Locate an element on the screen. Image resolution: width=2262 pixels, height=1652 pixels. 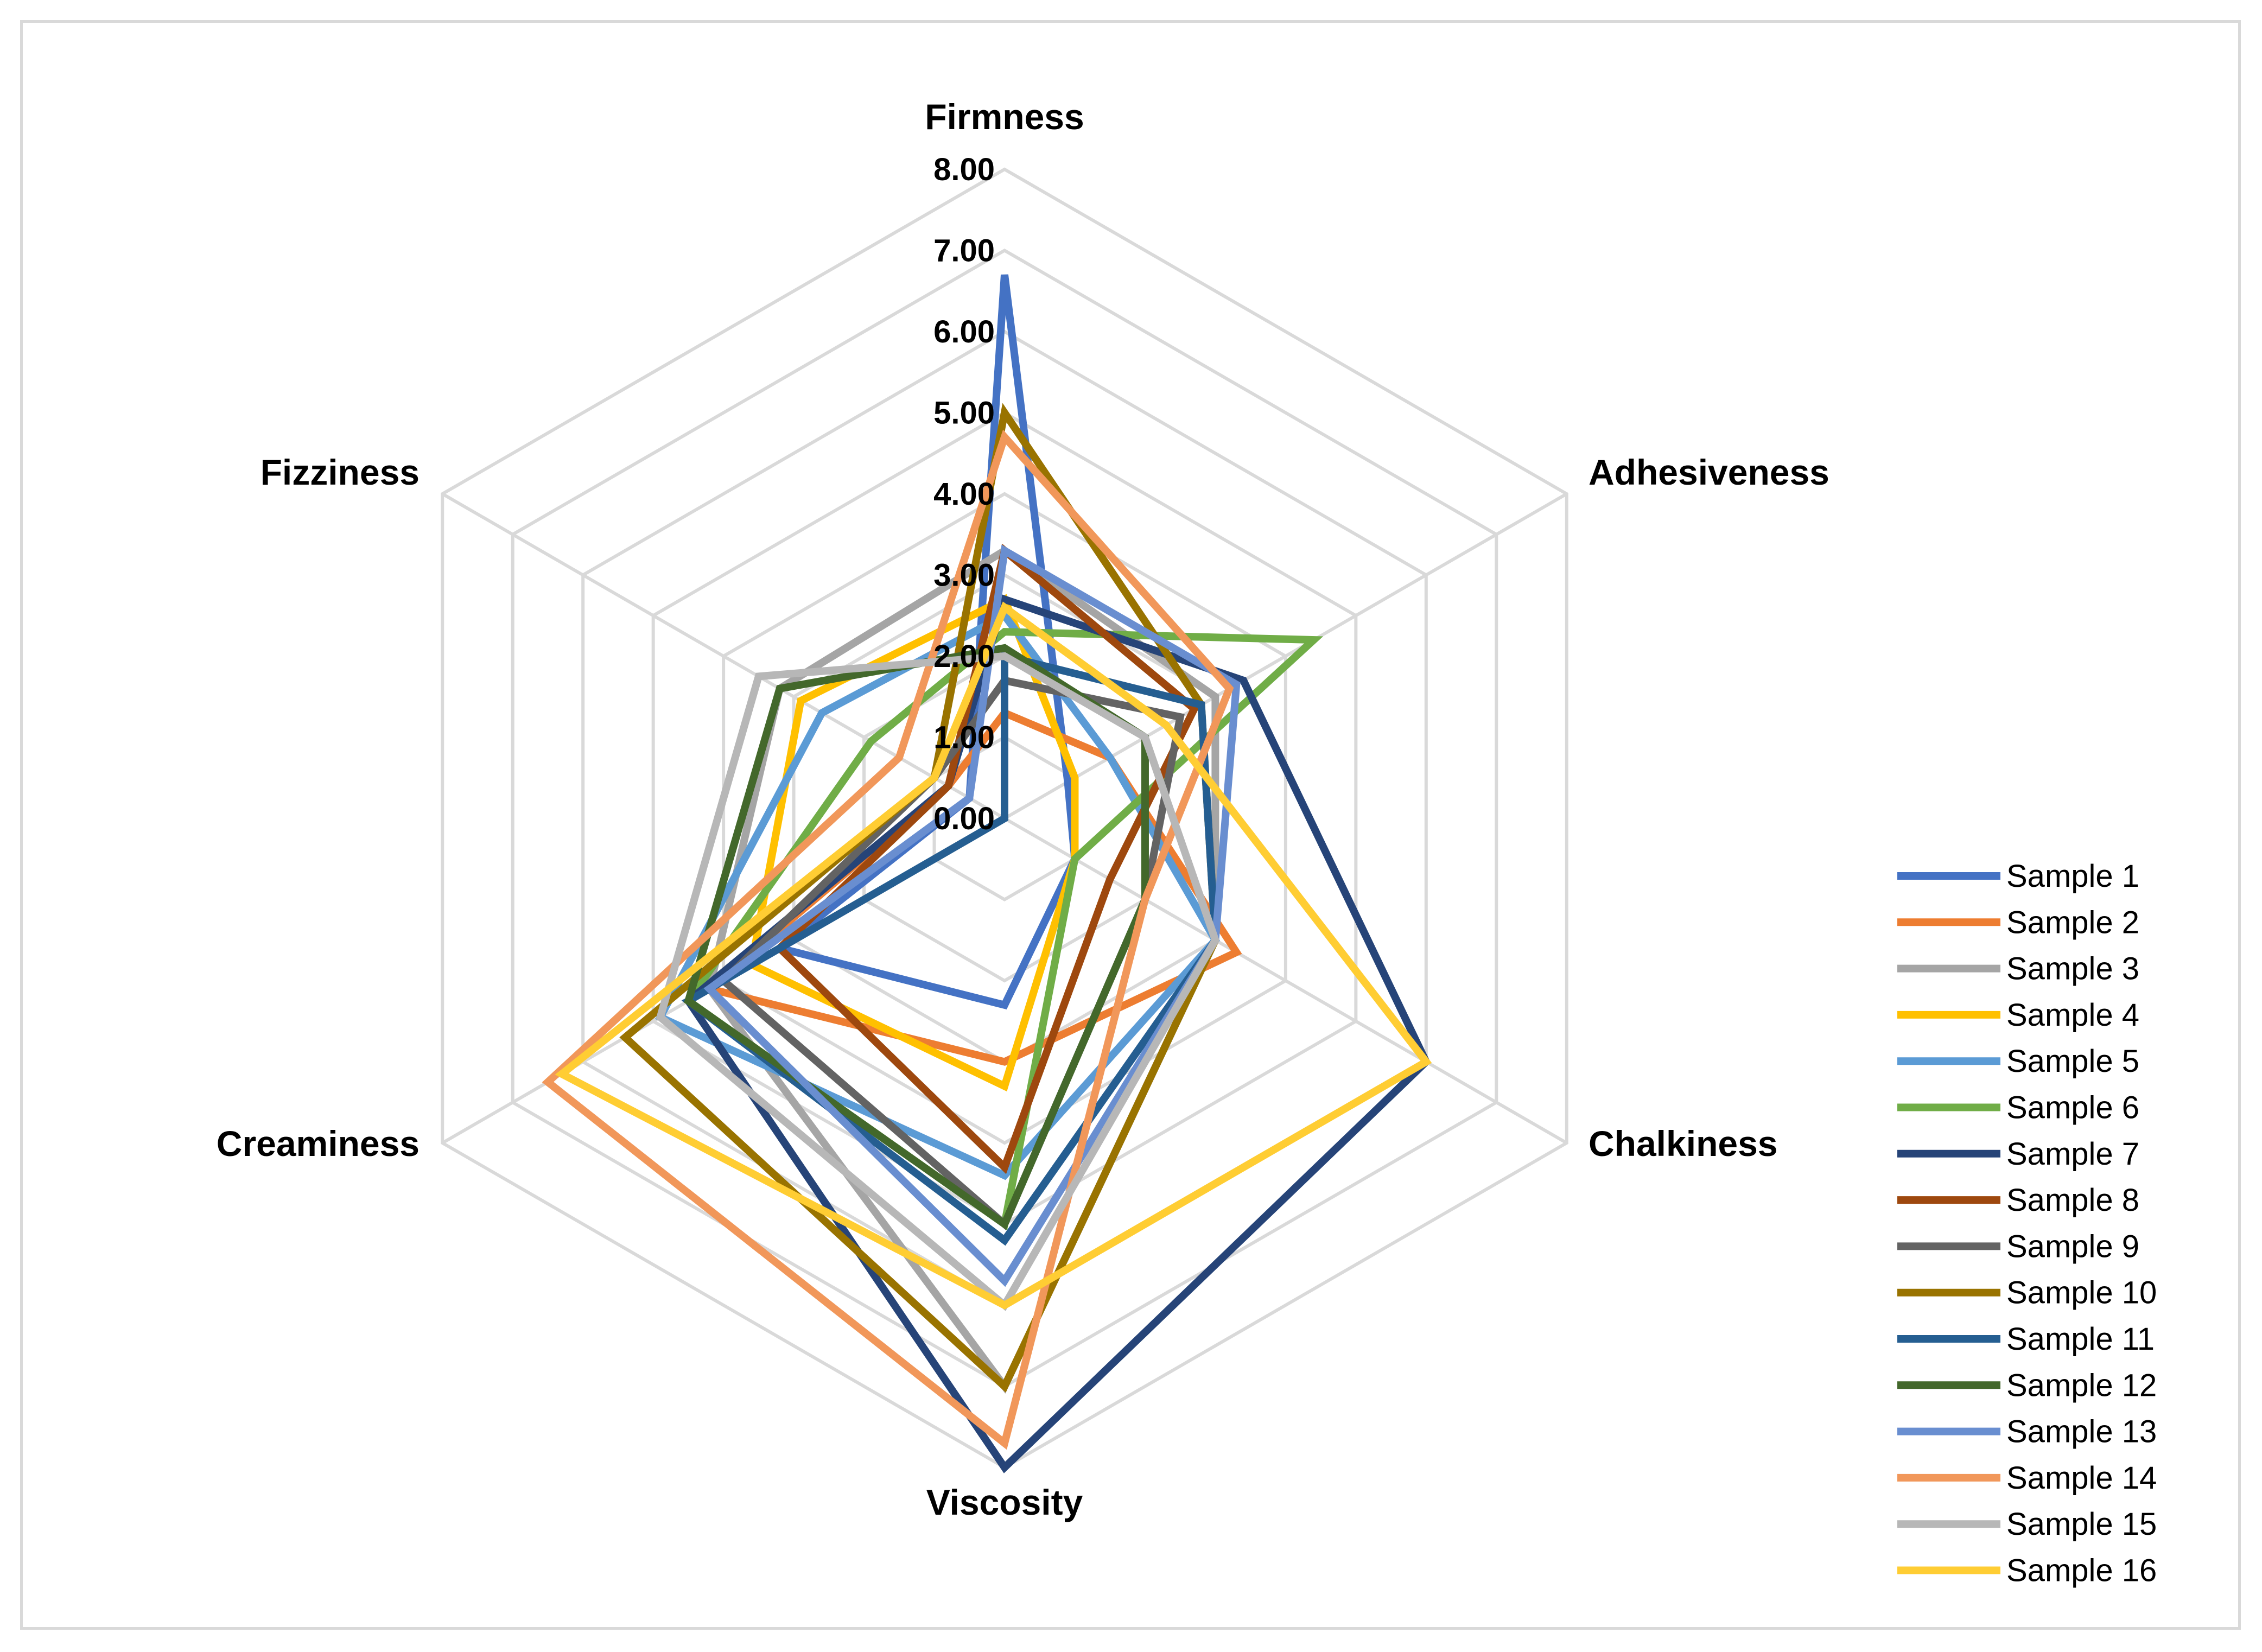
legend-label: Sample 10 is located at coordinates (2081, 1293).